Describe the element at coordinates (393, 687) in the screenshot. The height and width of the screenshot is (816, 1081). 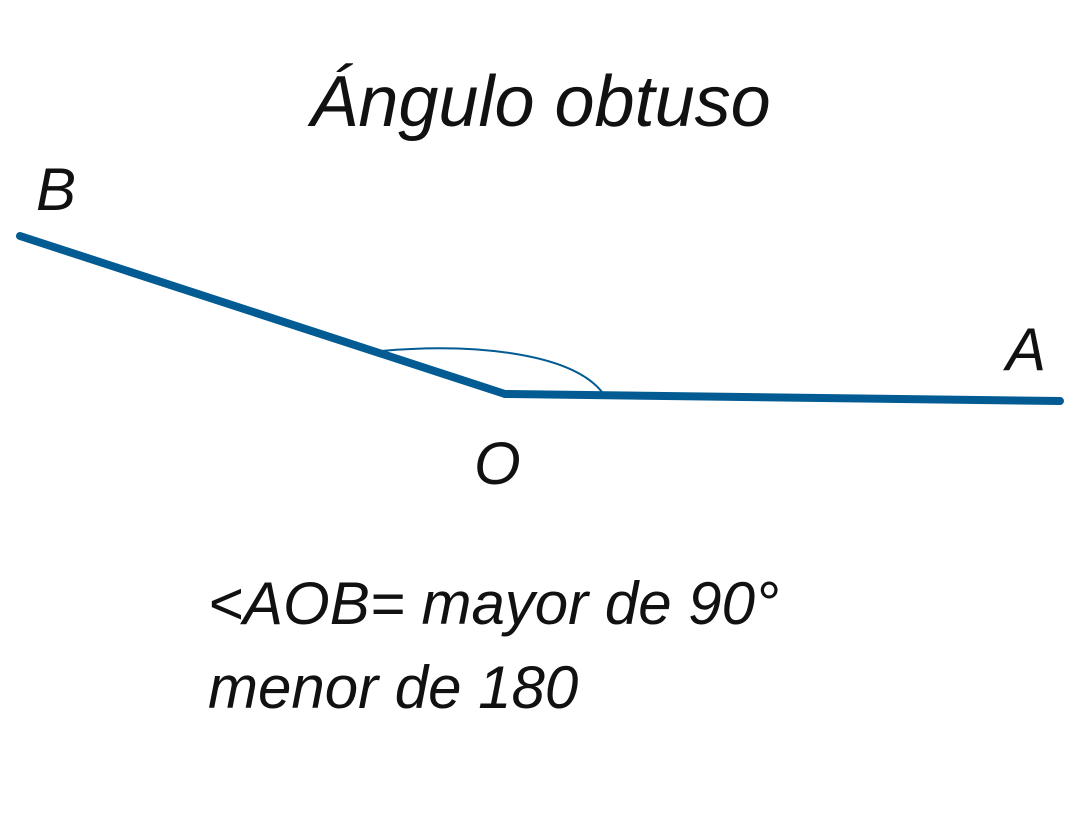
I see `caption-line-2: menor de 180` at that location.